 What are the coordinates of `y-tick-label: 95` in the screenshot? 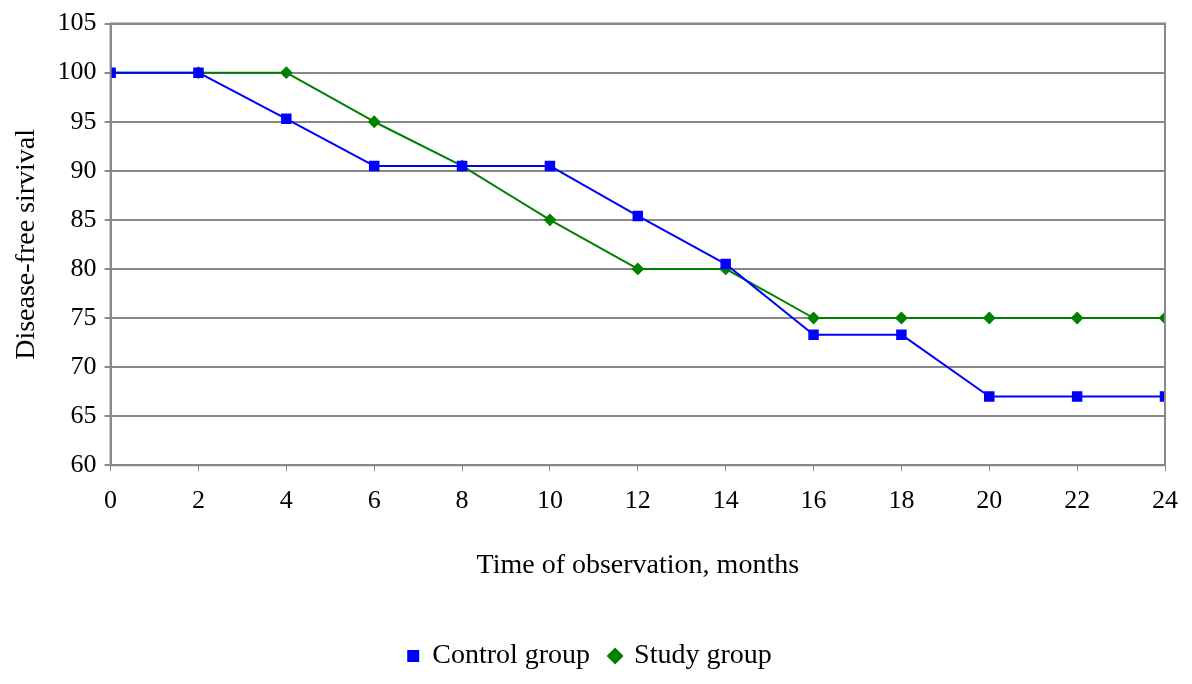 It's located at (83, 120).